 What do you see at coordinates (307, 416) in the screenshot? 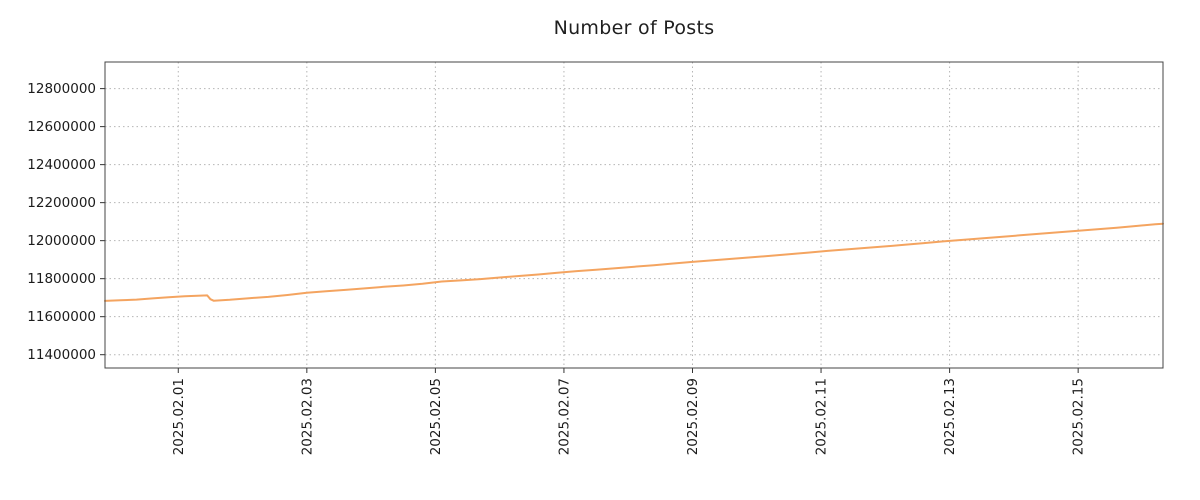
I see `x-tick-label: 2025.02.03` at bounding box center [307, 416].